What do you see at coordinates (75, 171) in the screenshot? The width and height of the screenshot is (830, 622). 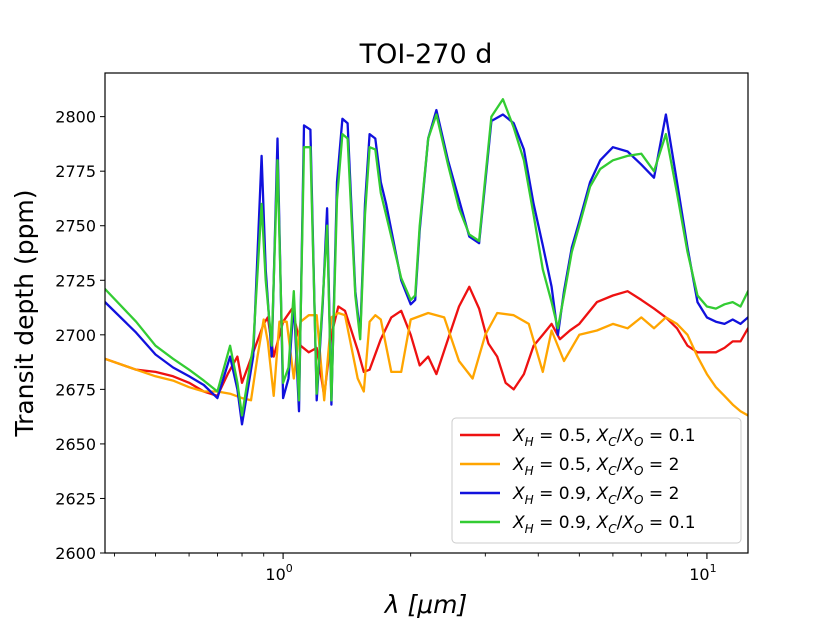 I see `y-tick-label: 2775` at bounding box center [75, 171].